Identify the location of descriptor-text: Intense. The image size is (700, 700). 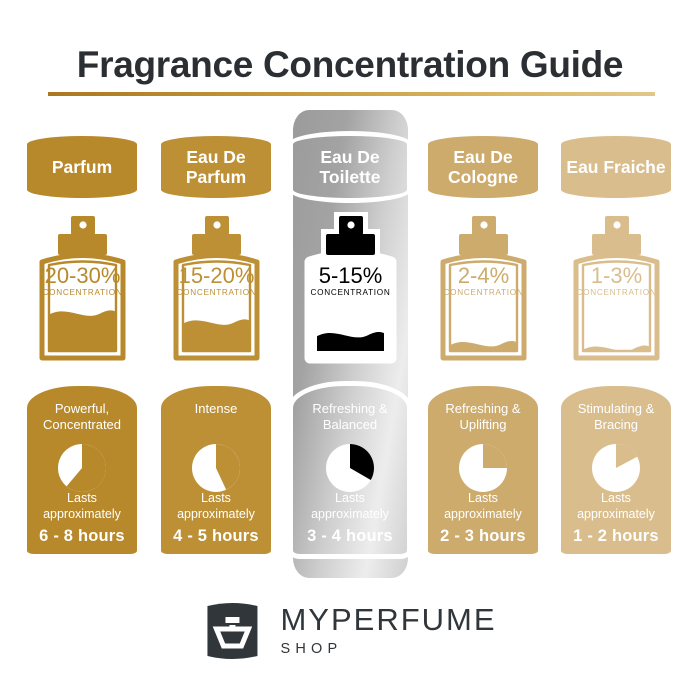
(216, 408).